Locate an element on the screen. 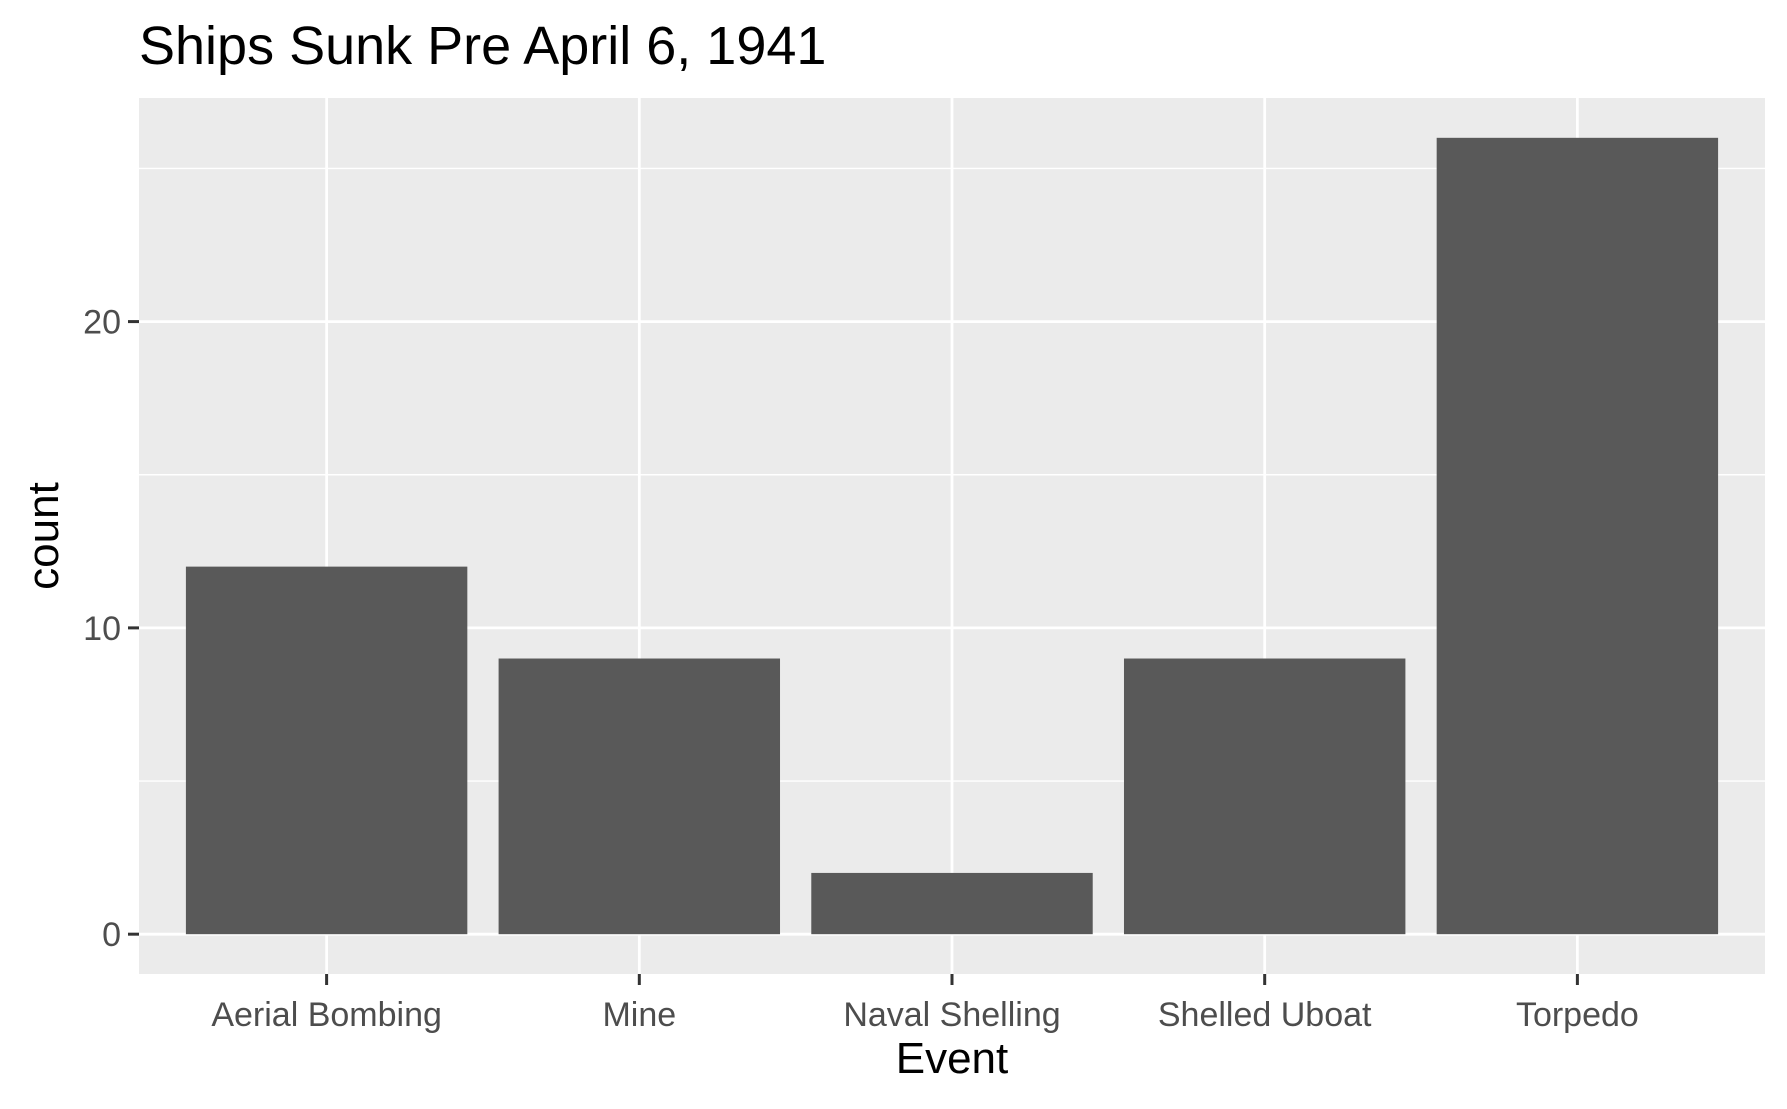 The height and width of the screenshot is (1109, 1787). y-tick-label: 20 is located at coordinates (102, 323).